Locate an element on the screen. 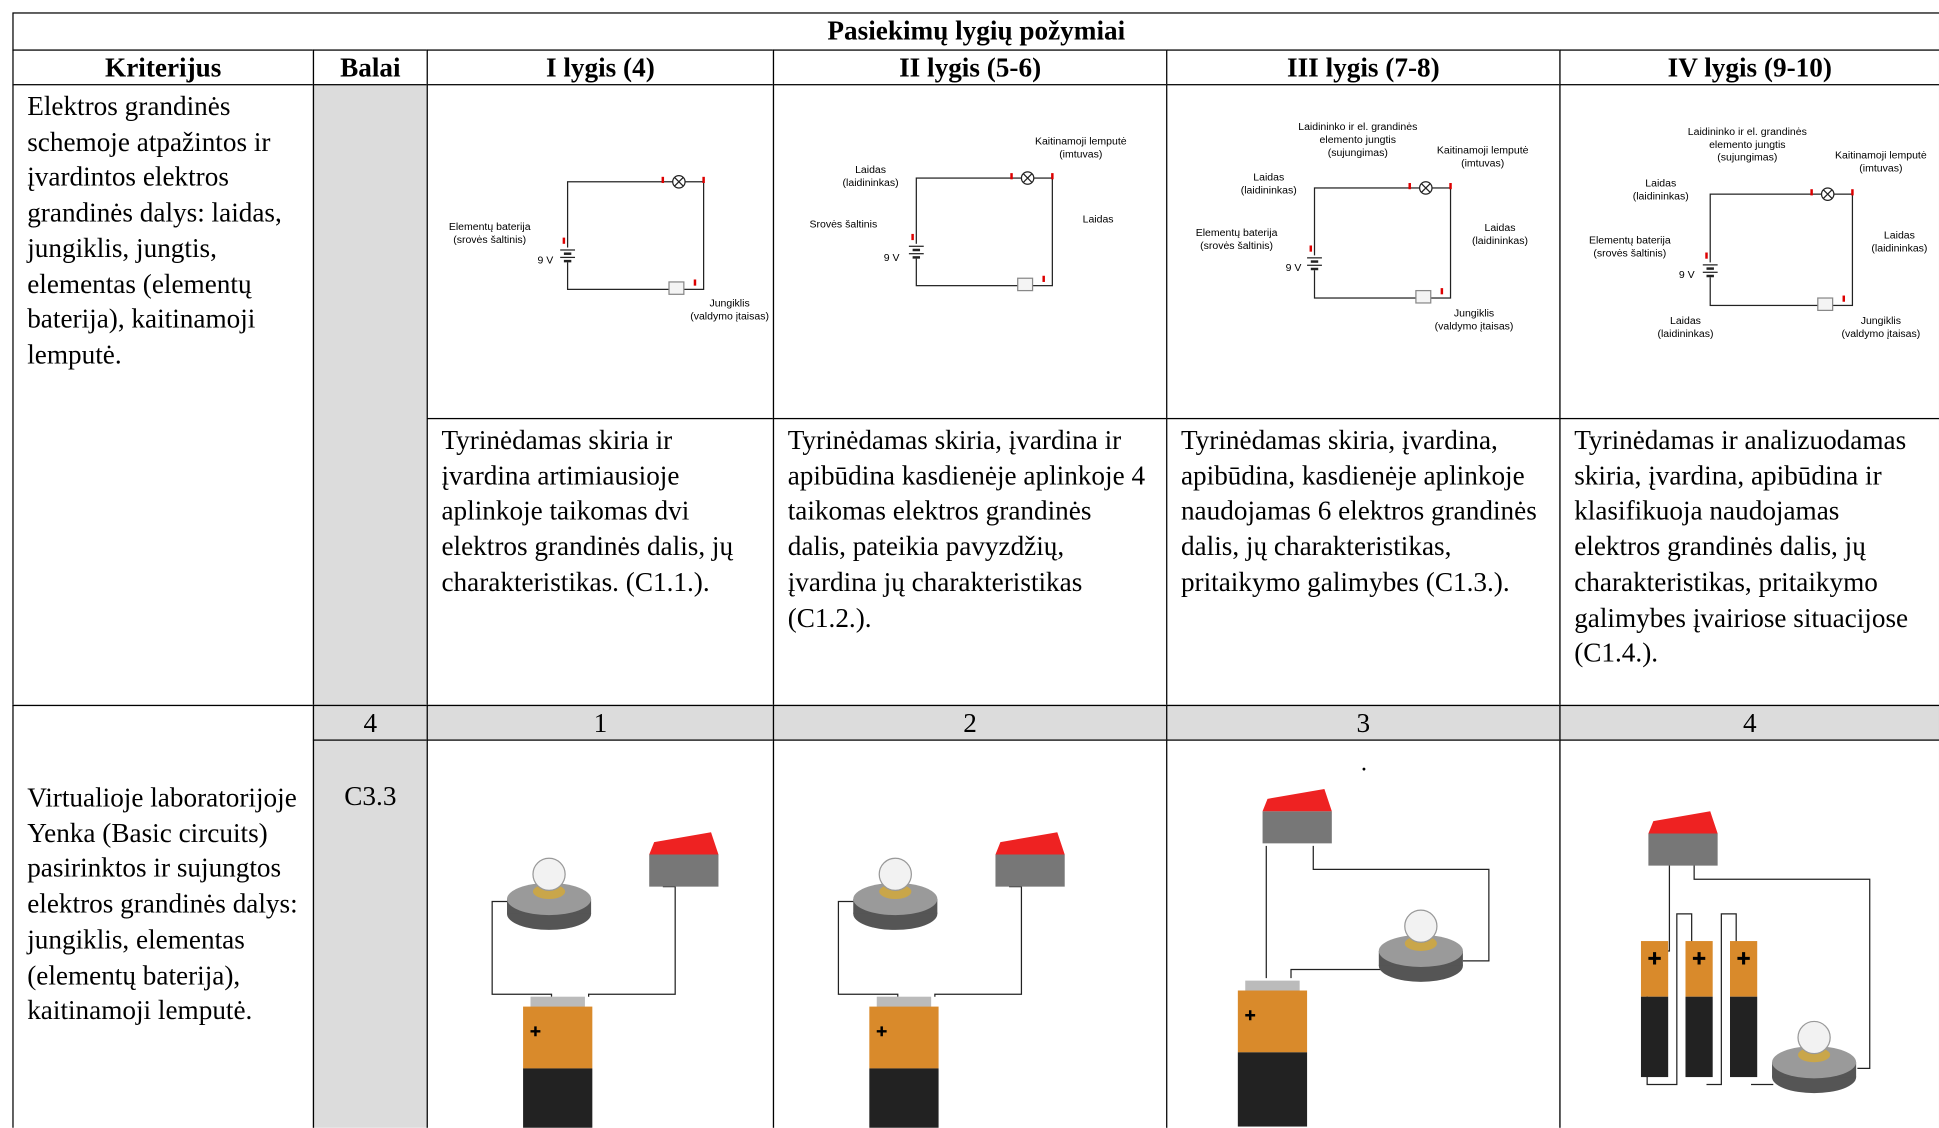  score-cell: 2 is located at coordinates (970, 722).